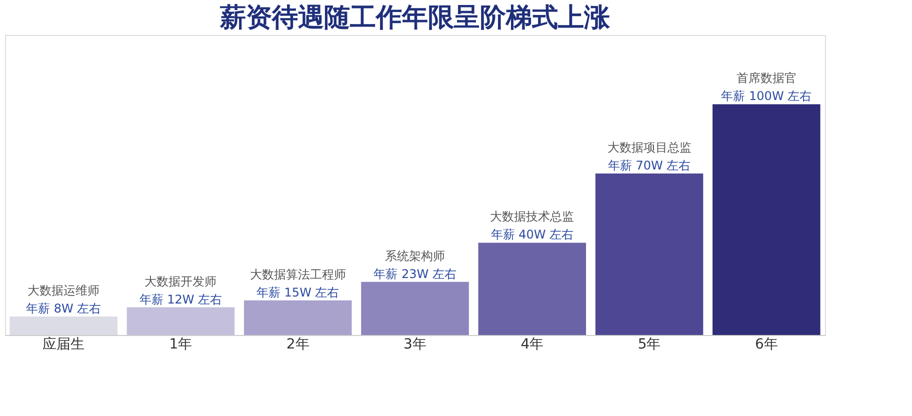 This screenshot has height=416, width=912. Describe the element at coordinates (63, 344) in the screenshot. I see `x-tick-label: 应届生` at that location.